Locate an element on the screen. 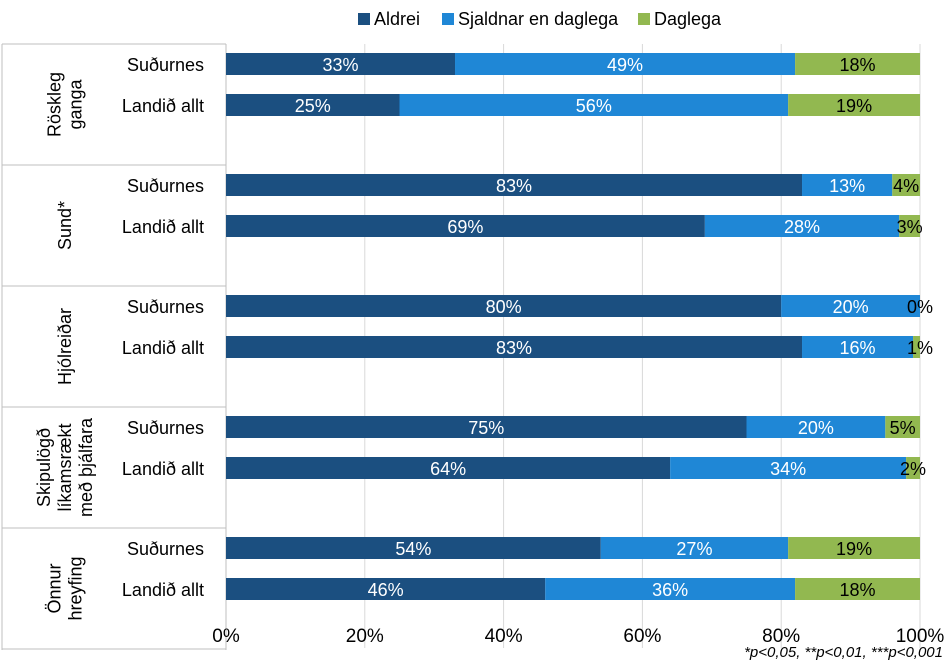 This screenshot has height=665, width=946. group-label: Hjólreiðar is located at coordinates (65, 346).